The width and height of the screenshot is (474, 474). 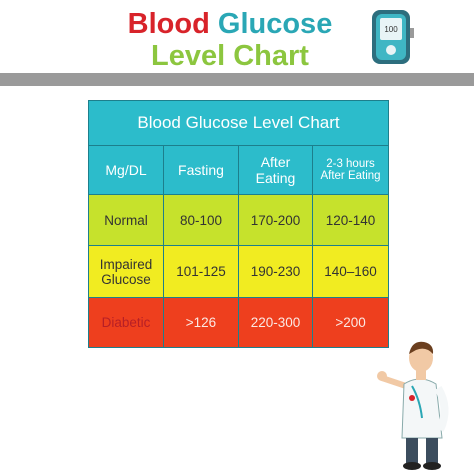 What do you see at coordinates (350, 220) in the screenshot?
I see `cell: 120-140` at bounding box center [350, 220].